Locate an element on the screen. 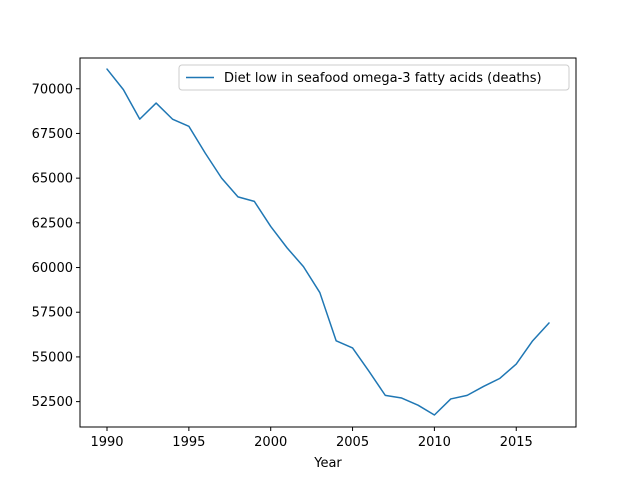  y-tick-label: 55000 is located at coordinates (52, 357).